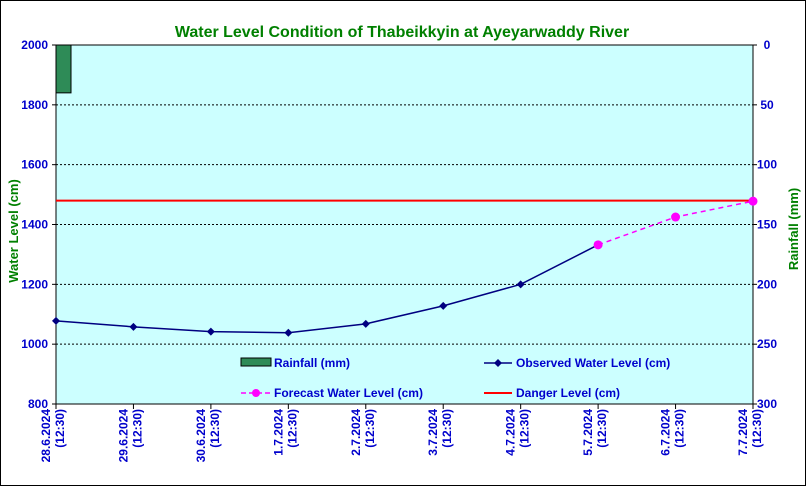 The image size is (806, 491). What do you see at coordinates (767, 45) in the screenshot?
I see `y2-tick-label: 0` at bounding box center [767, 45].